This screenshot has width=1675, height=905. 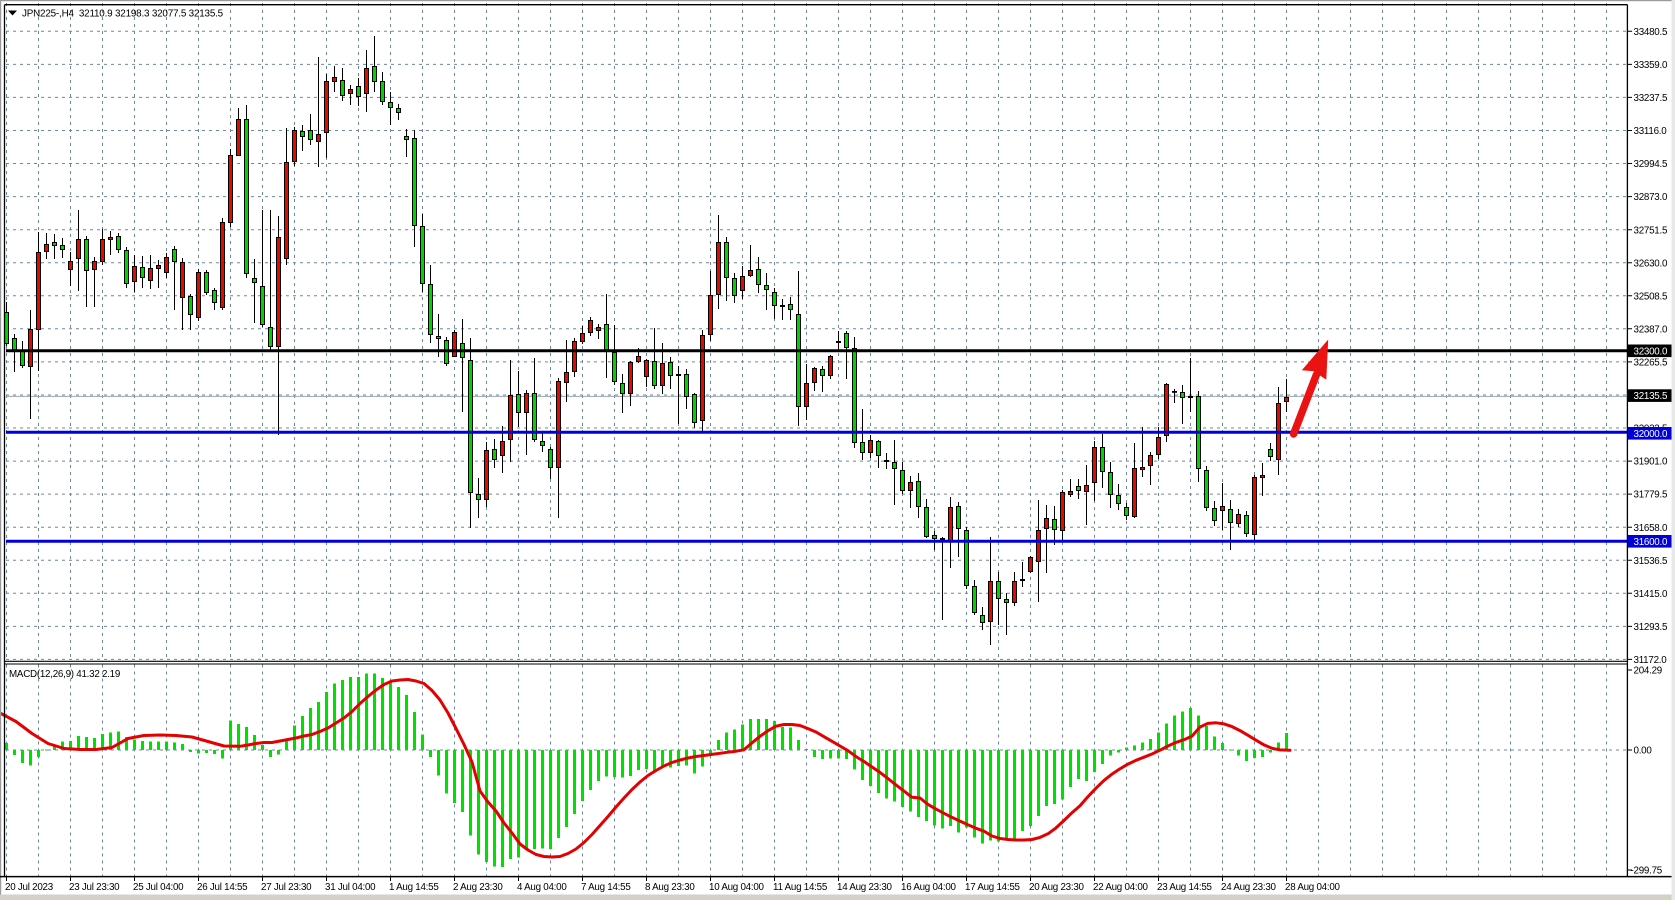 What do you see at coordinates (1651, 462) in the screenshot?
I see `svg-text: 31901.0` at bounding box center [1651, 462].